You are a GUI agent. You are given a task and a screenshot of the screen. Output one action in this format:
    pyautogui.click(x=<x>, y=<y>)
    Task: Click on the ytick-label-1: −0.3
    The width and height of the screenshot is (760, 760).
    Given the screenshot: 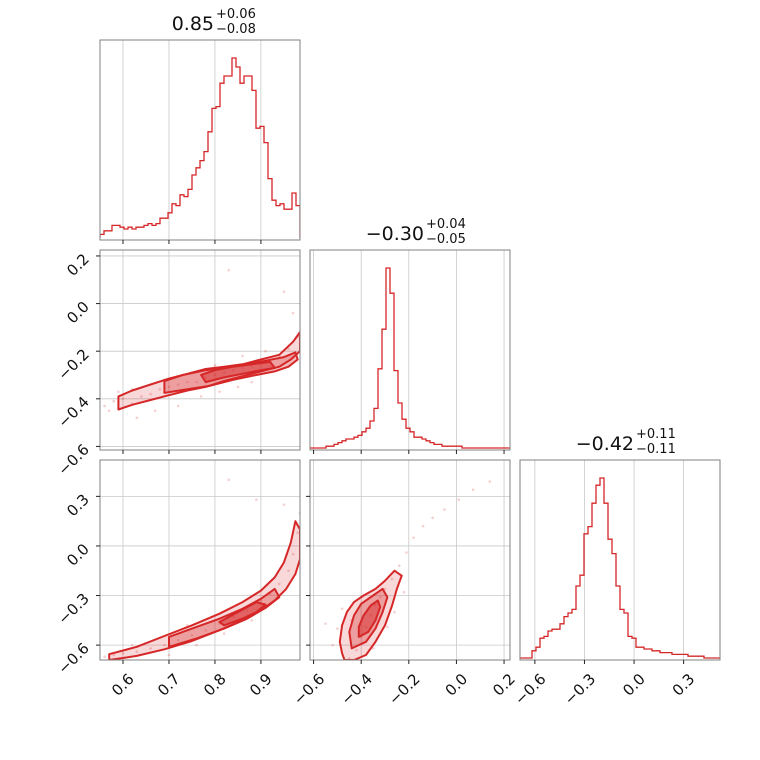 What is the action you would take?
    pyautogui.click(x=73, y=609)
    